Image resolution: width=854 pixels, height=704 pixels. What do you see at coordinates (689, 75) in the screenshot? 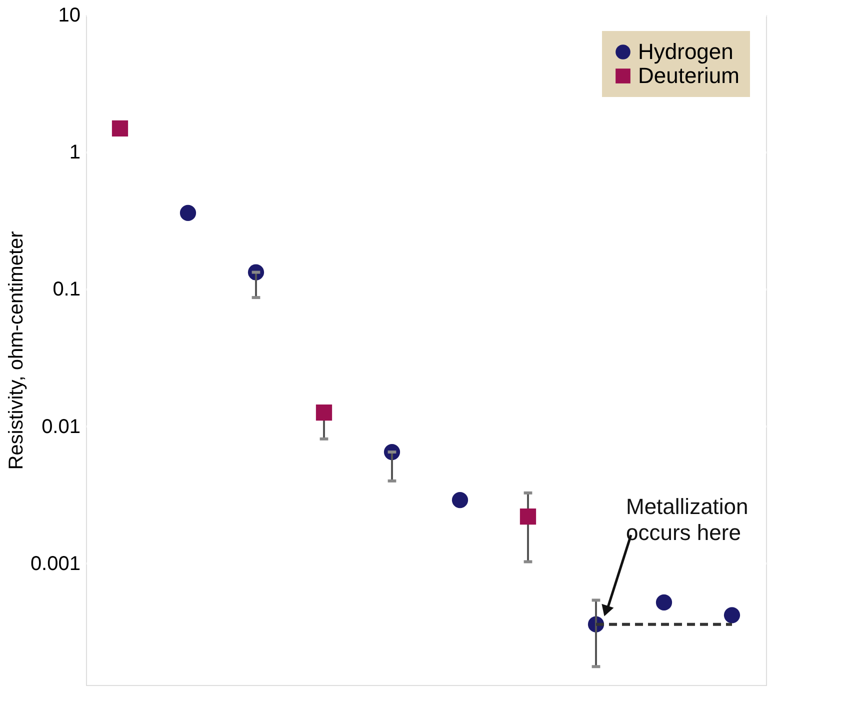
I see `legend-label: Deuterium` at bounding box center [689, 75].